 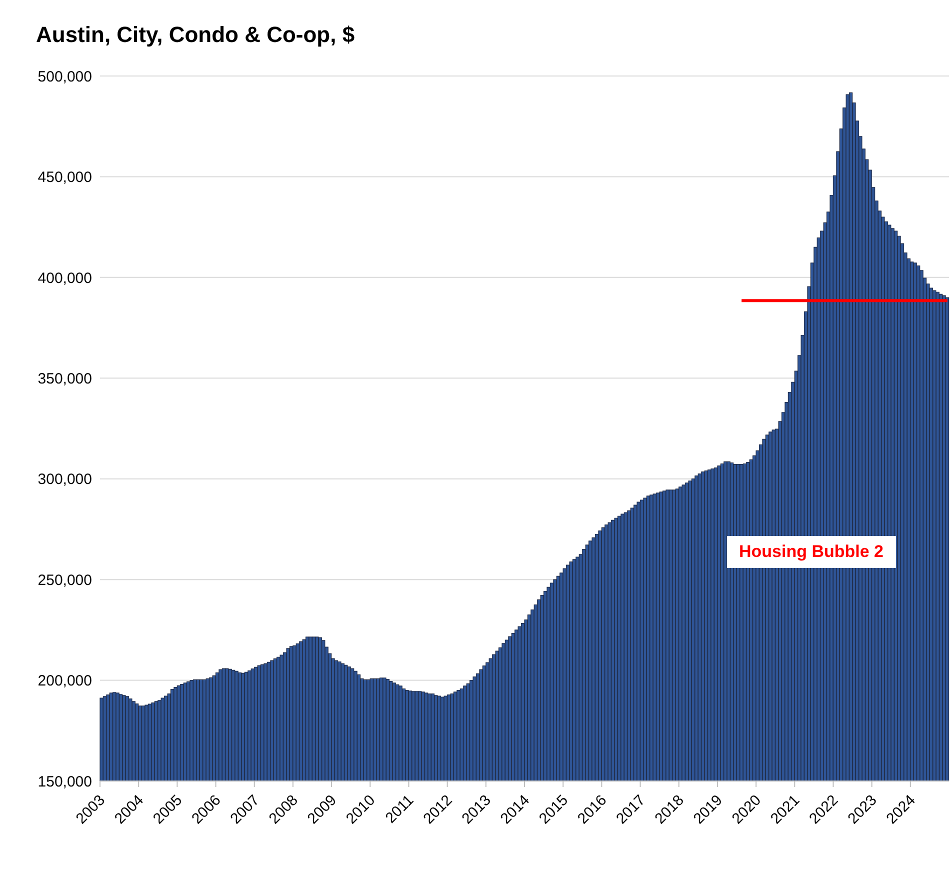 What do you see at coordinates (195, 35) in the screenshot?
I see `chart-title: Austin, City, Condo & Co-op, $` at bounding box center [195, 35].